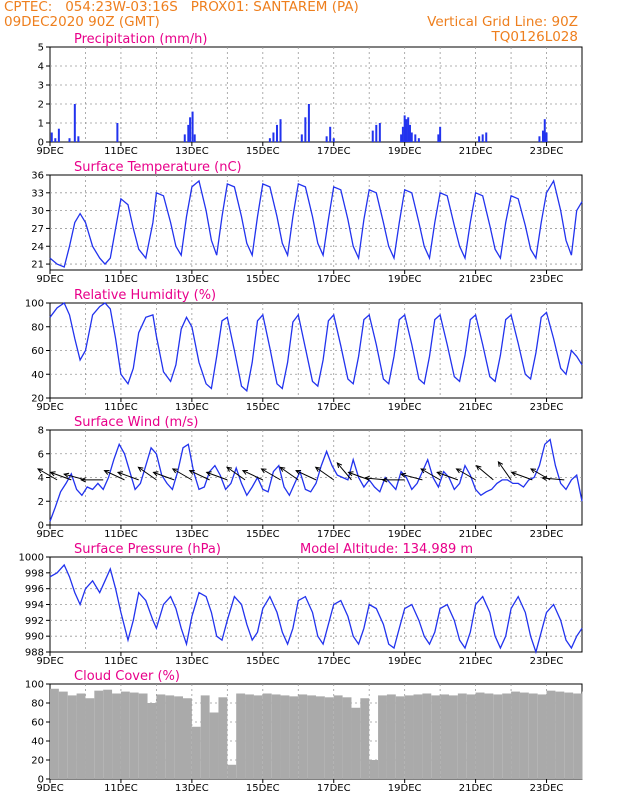  What do you see at coordinates (145, 295) in the screenshot?
I see `panel-title: Relative Humidity (%)` at bounding box center [145, 295].